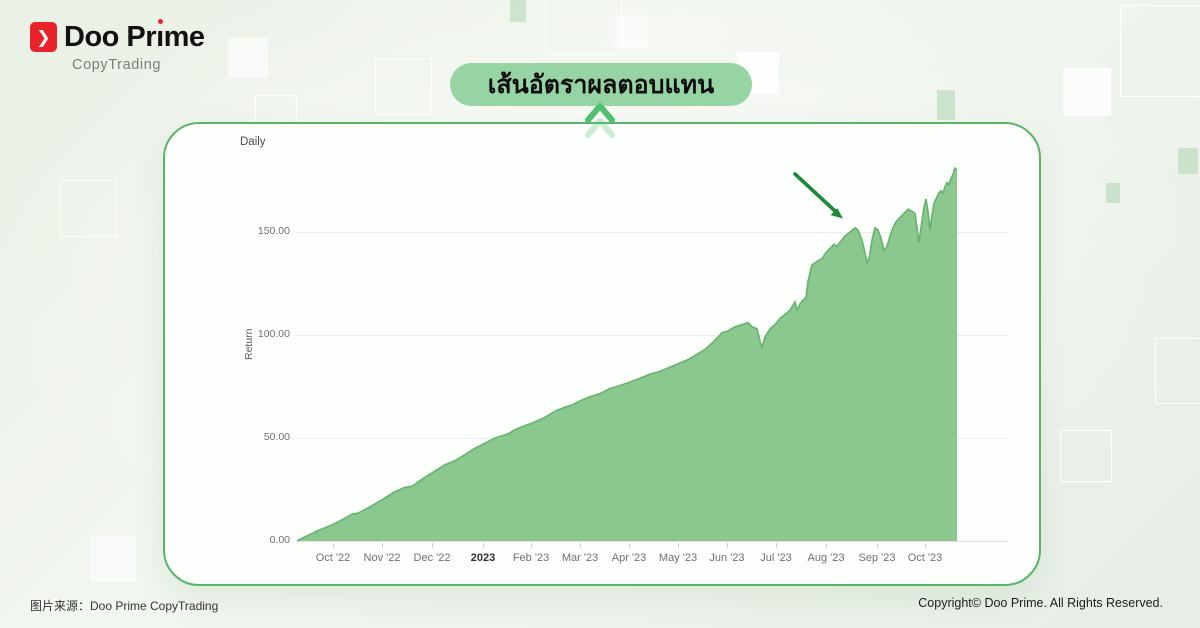 This screenshot has height=628, width=1200. What do you see at coordinates (826, 558) in the screenshot?
I see `x-tick-label: Aug '23` at bounding box center [826, 558].